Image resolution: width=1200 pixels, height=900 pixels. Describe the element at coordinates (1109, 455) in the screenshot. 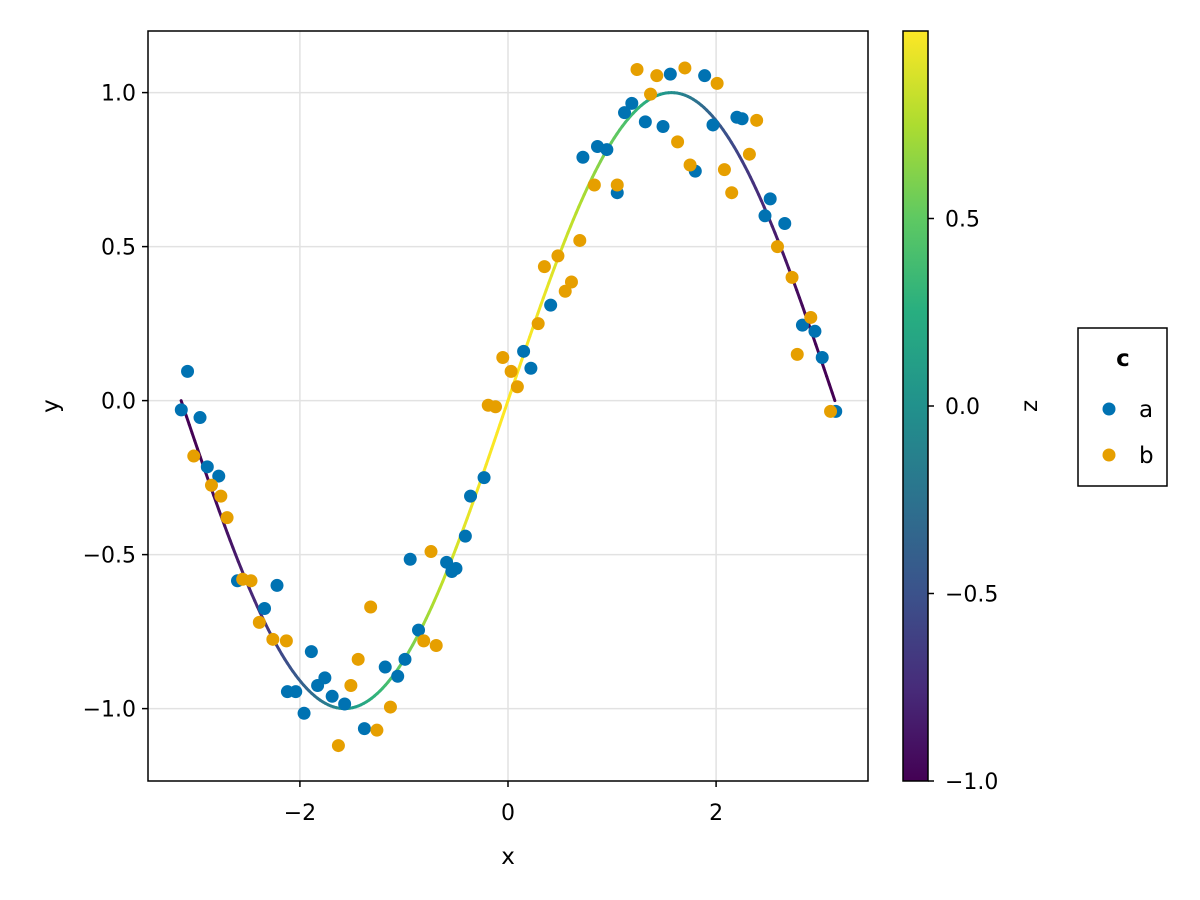

I see `legend-marker-b` at that location.